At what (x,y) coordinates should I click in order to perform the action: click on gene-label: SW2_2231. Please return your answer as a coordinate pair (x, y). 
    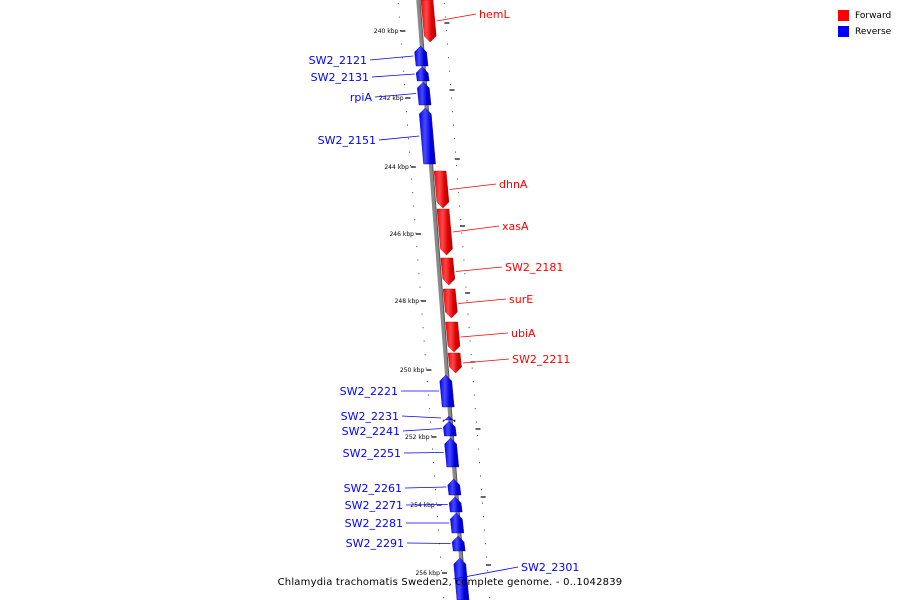
    Looking at the image, I should click on (370, 416).